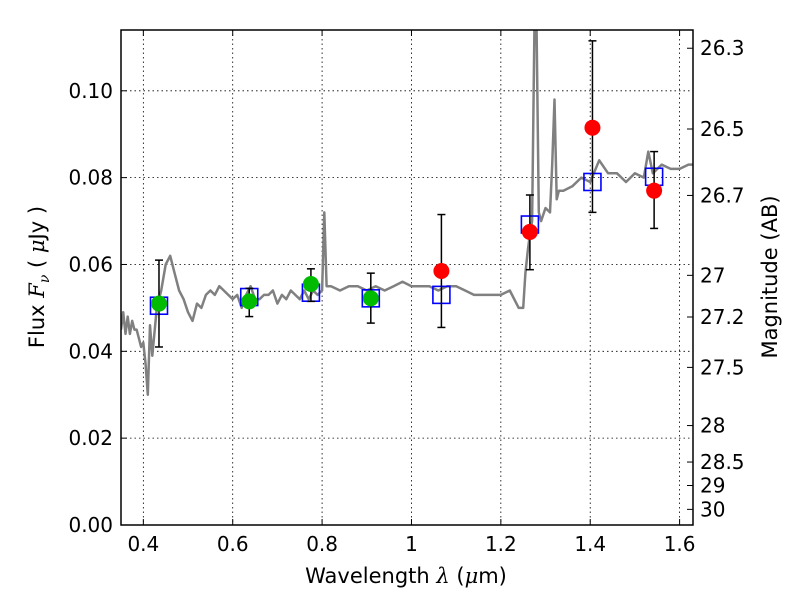  Describe the element at coordinates (501, 544) in the screenshot. I see `x-tick-label: 1.2` at that location.